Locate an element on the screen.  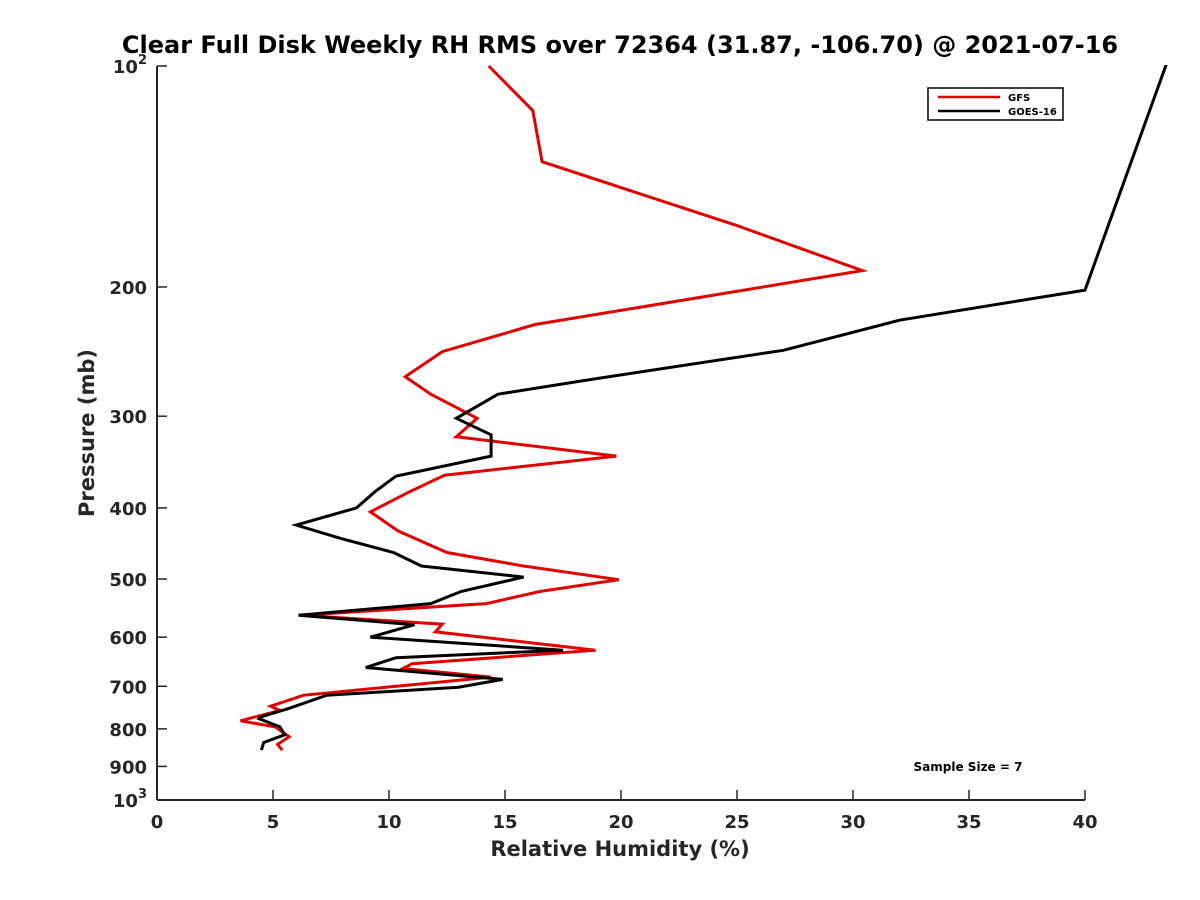
x-tick-label: 25 is located at coordinates (736, 822).